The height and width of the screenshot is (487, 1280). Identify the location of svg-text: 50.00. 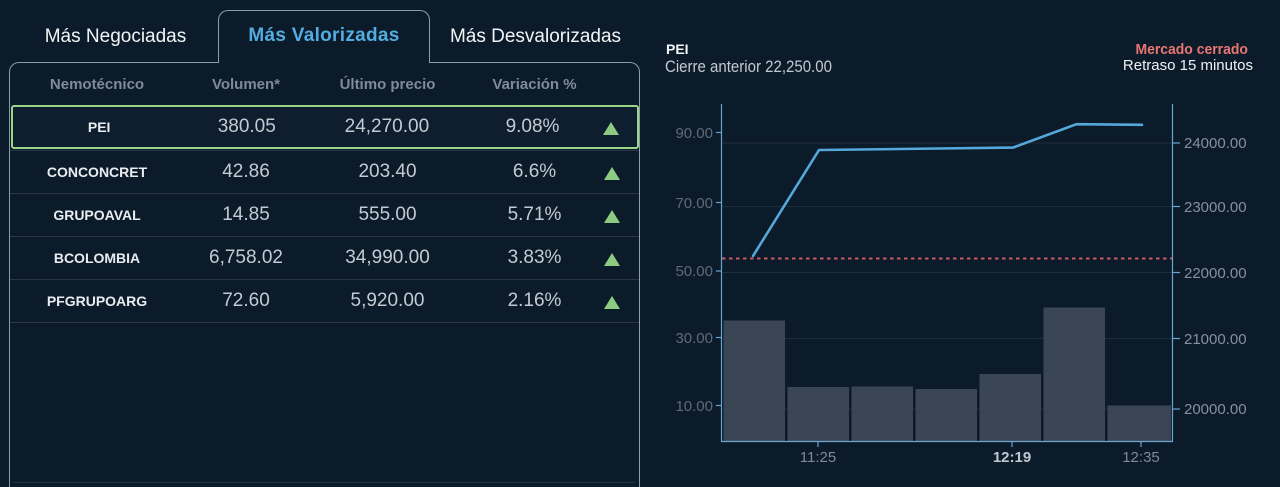
(694, 271).